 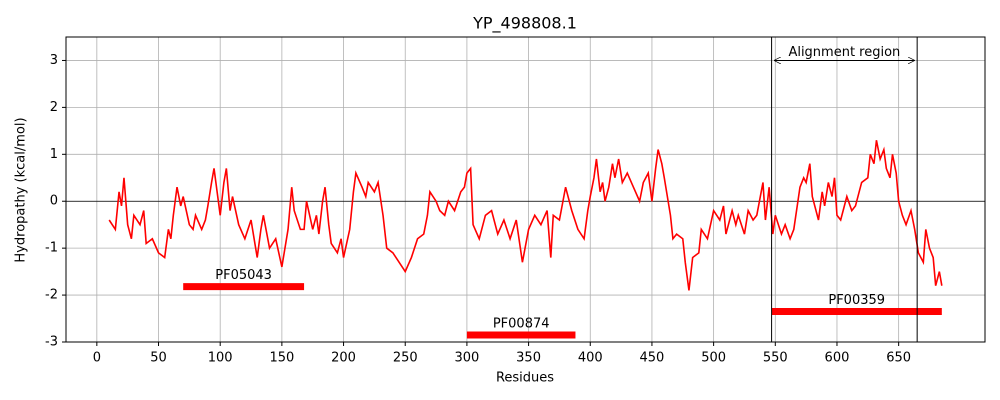 I want to click on x-tick-label: 100, so click(x=220, y=358).